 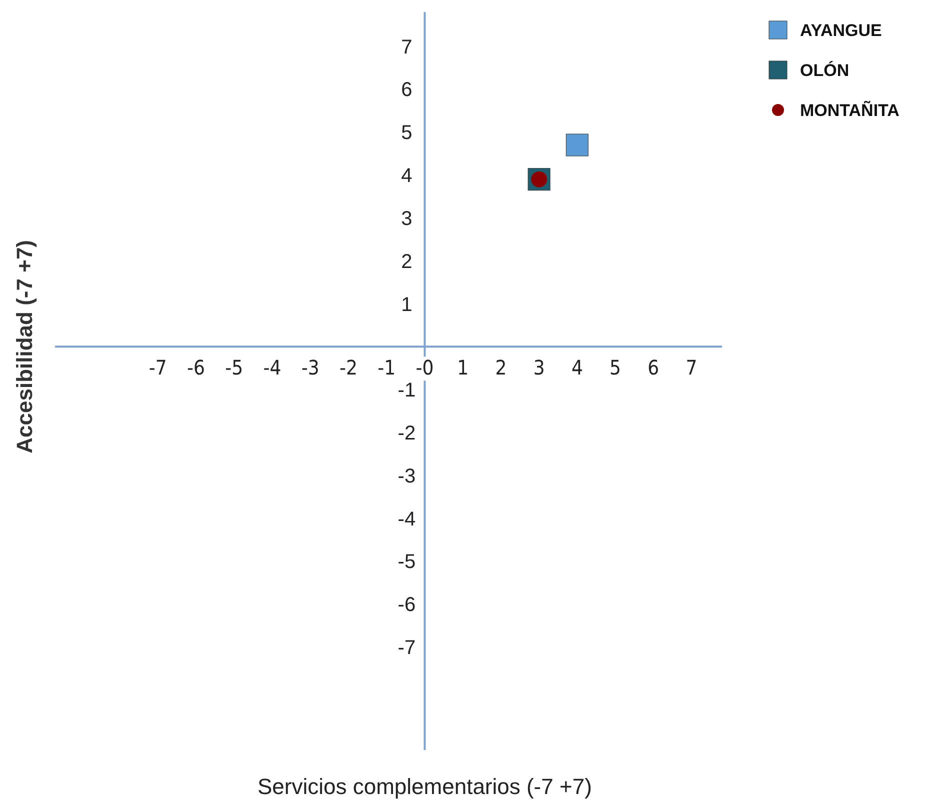 I want to click on x-tick-label: -1, so click(x=387, y=368).